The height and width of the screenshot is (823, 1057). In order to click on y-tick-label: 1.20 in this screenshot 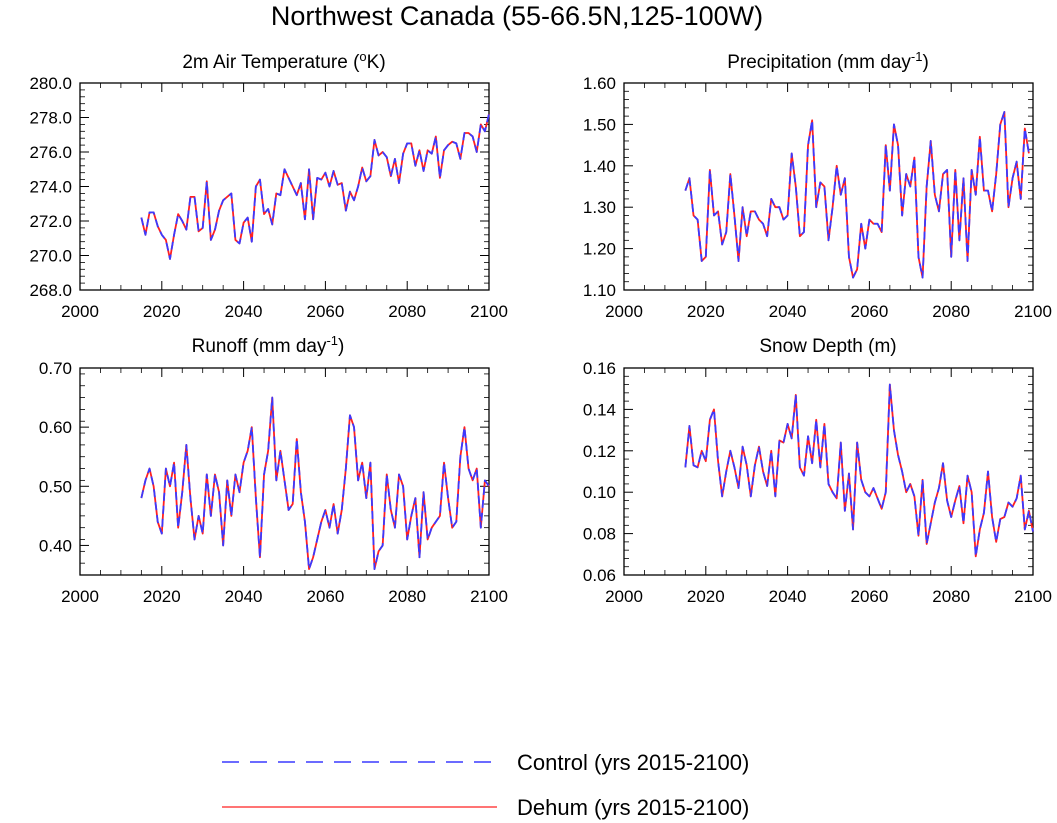, I will do `click(599, 249)`.